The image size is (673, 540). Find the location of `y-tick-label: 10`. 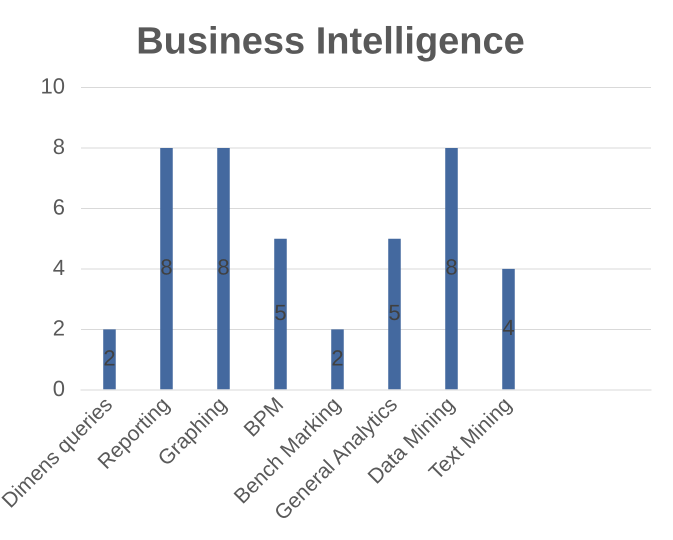

y-tick-label: 10 is located at coordinates (52, 86).